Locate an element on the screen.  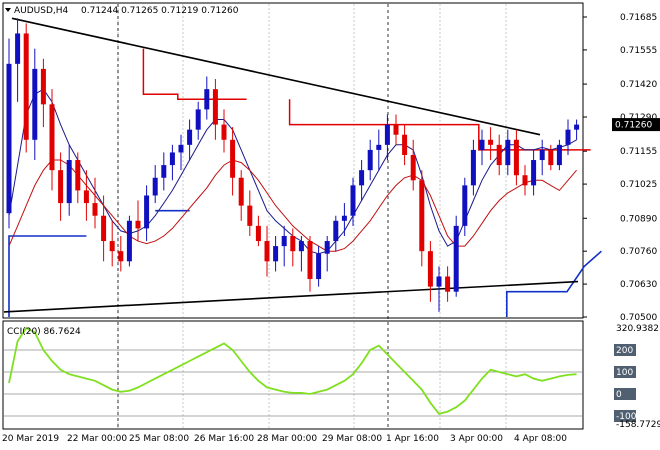
symbol-label: AUDUSD,H4 is located at coordinates (41, 11).